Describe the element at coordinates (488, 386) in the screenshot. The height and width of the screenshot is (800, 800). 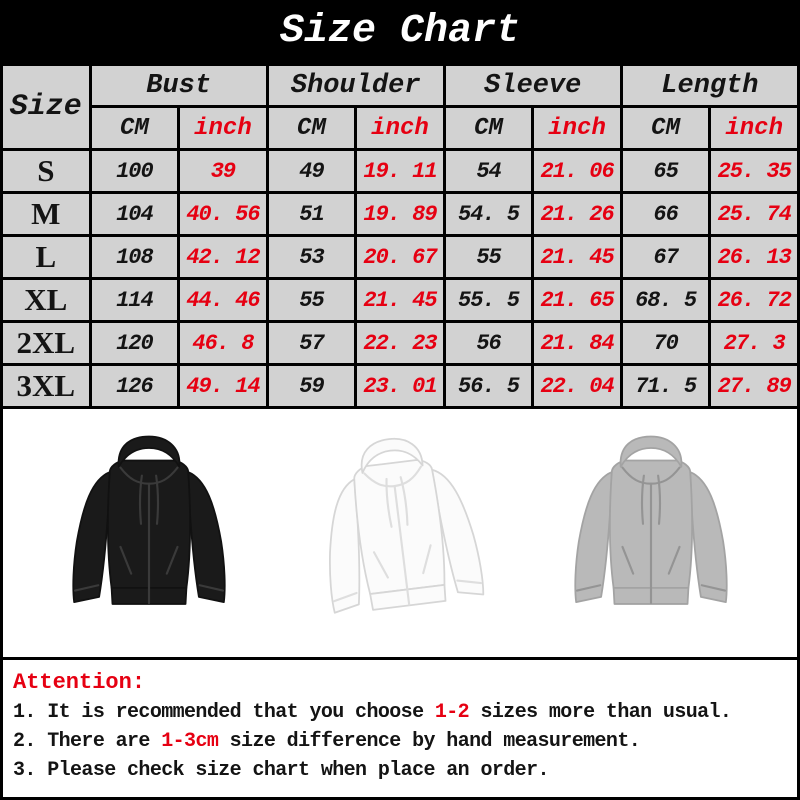
I see `value-cell: 56. 5` at that location.